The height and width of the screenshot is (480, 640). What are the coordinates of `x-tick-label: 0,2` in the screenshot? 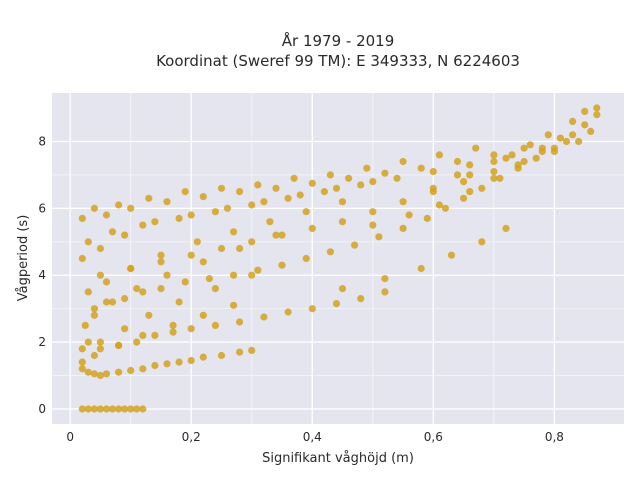 It's located at (191, 437).